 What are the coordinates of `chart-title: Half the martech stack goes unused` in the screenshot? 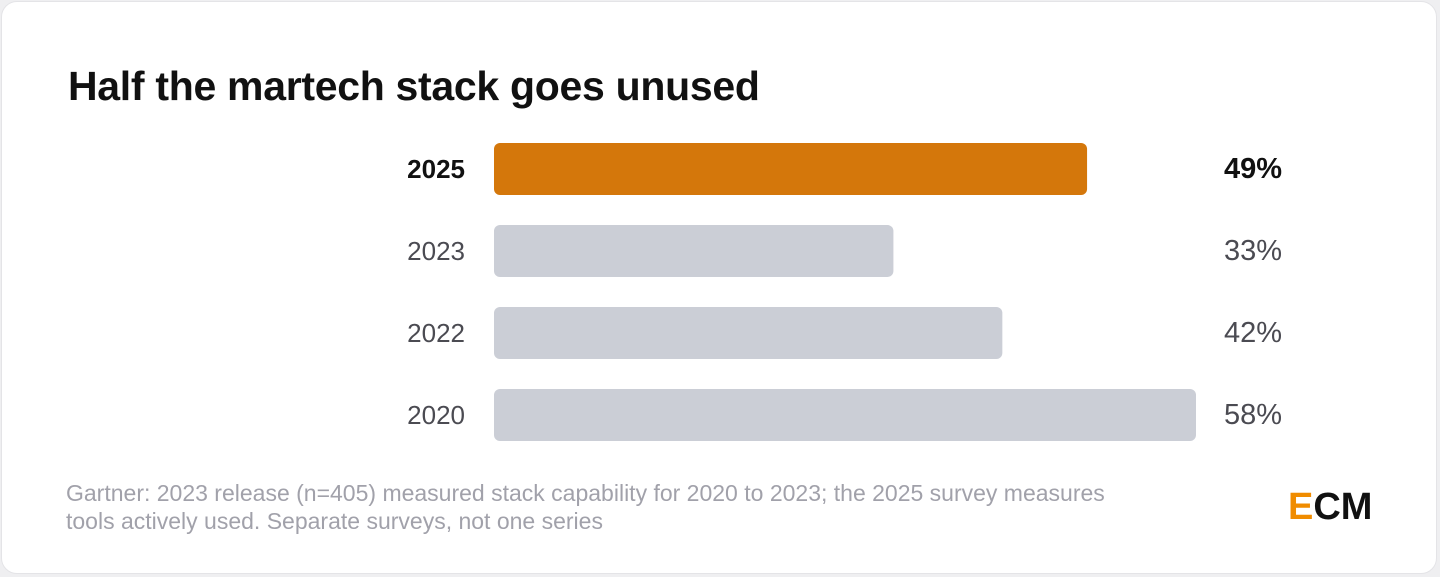 It's located at (414, 86).